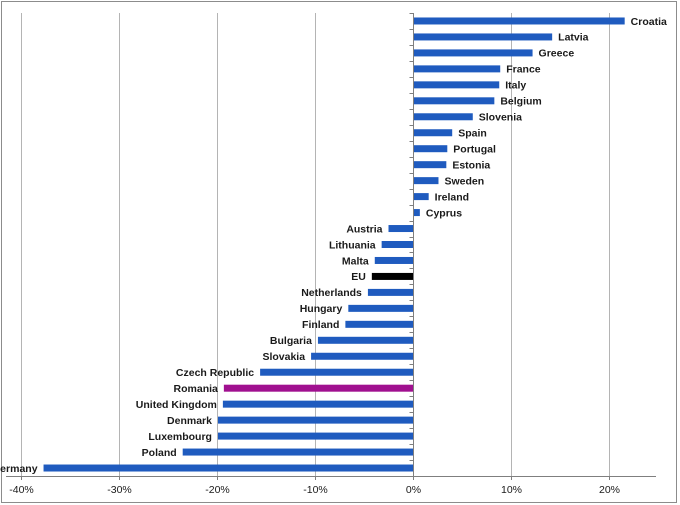  Describe the element at coordinates (19, 469) in the screenshot. I see `category-label: Germany` at that location.